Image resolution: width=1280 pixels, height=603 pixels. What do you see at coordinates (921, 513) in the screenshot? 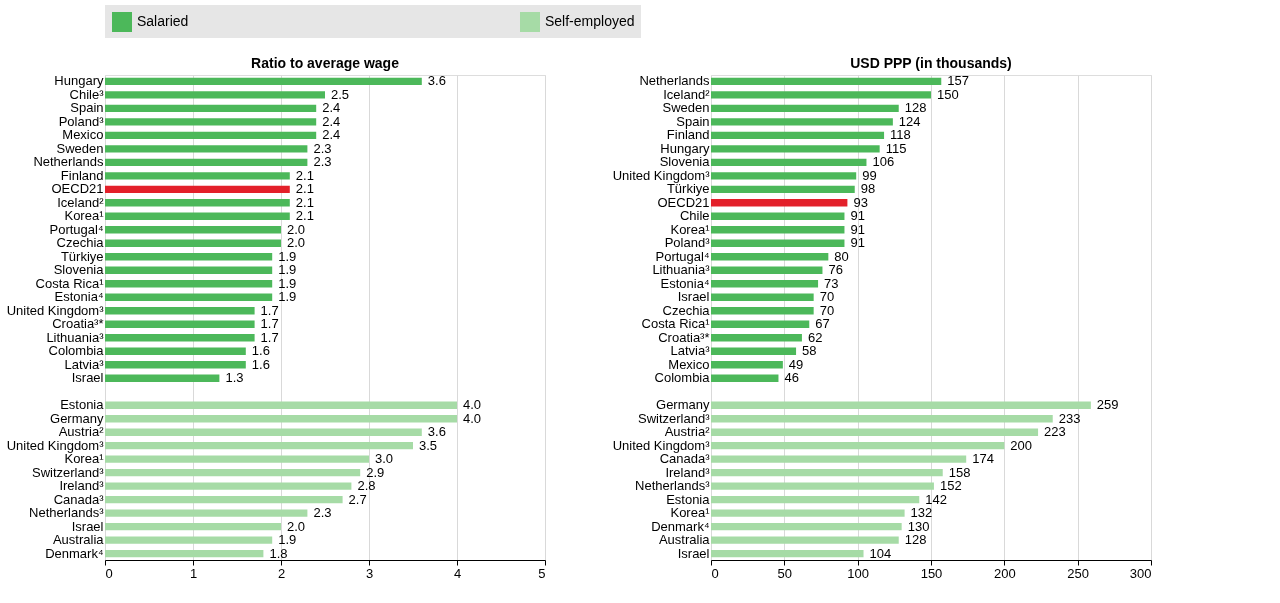
I see `data-label: 132` at bounding box center [921, 513].